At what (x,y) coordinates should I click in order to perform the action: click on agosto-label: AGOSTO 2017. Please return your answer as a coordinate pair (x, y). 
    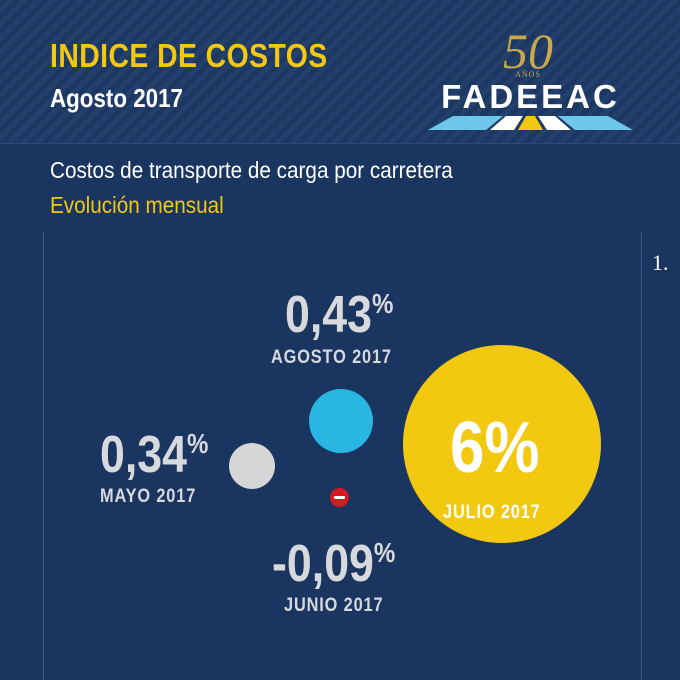
    Looking at the image, I should click on (331, 357).